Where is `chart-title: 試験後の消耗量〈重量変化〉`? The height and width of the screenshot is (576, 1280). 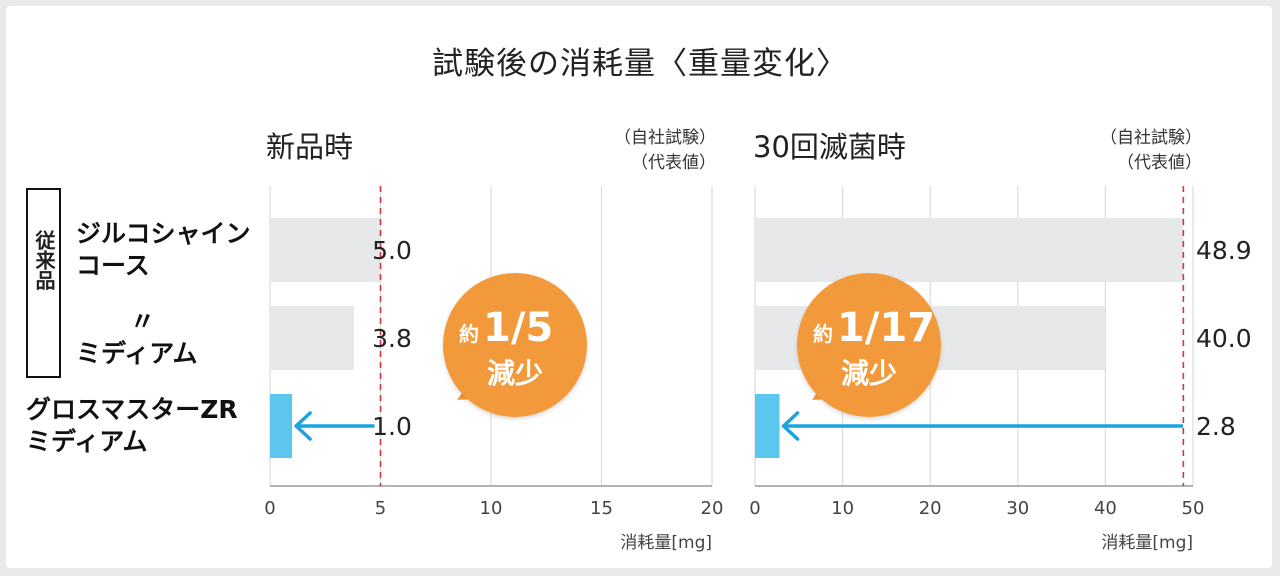
chart-title: 試験後の消耗量〈重量変化〉 is located at coordinates (640, 64).